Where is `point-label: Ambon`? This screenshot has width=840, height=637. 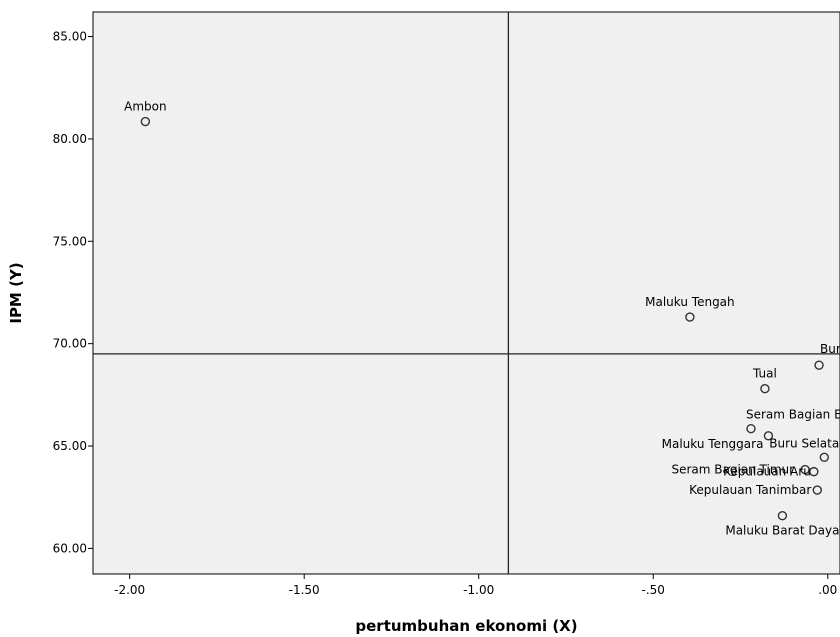
point-label: Ambon is located at coordinates (145, 107).